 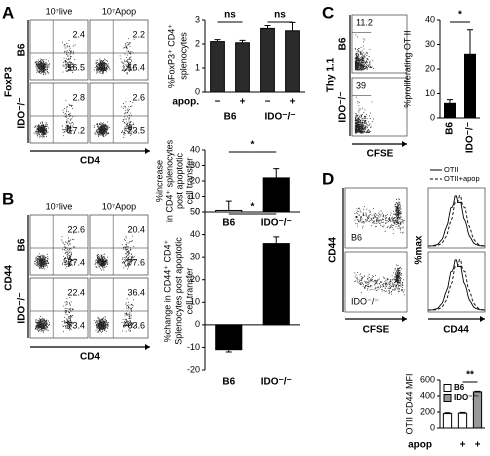 What do you see at coordinates (193, 347) in the screenshot?
I see `y-tick-label: -10` at bounding box center [193, 347].